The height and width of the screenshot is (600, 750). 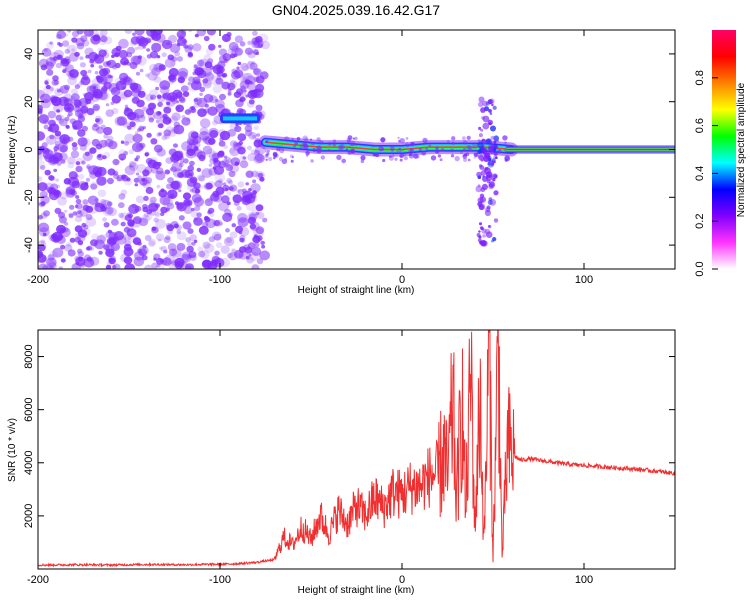 What do you see at coordinates (29, 102) in the screenshot?
I see `y-tick-label: 20` at bounding box center [29, 102].